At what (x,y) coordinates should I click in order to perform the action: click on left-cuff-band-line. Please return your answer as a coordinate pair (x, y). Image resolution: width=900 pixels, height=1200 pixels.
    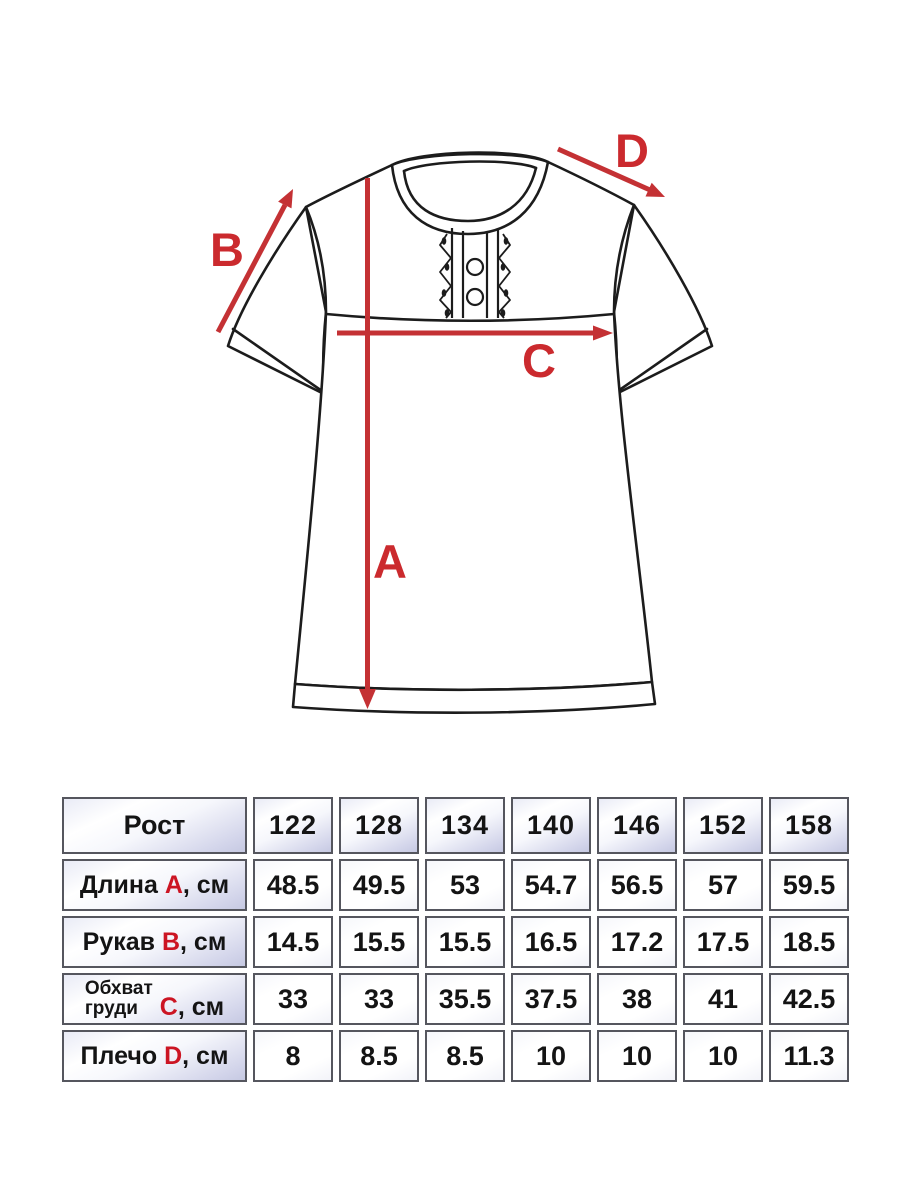
    Looking at the image, I should click on (277, 360).